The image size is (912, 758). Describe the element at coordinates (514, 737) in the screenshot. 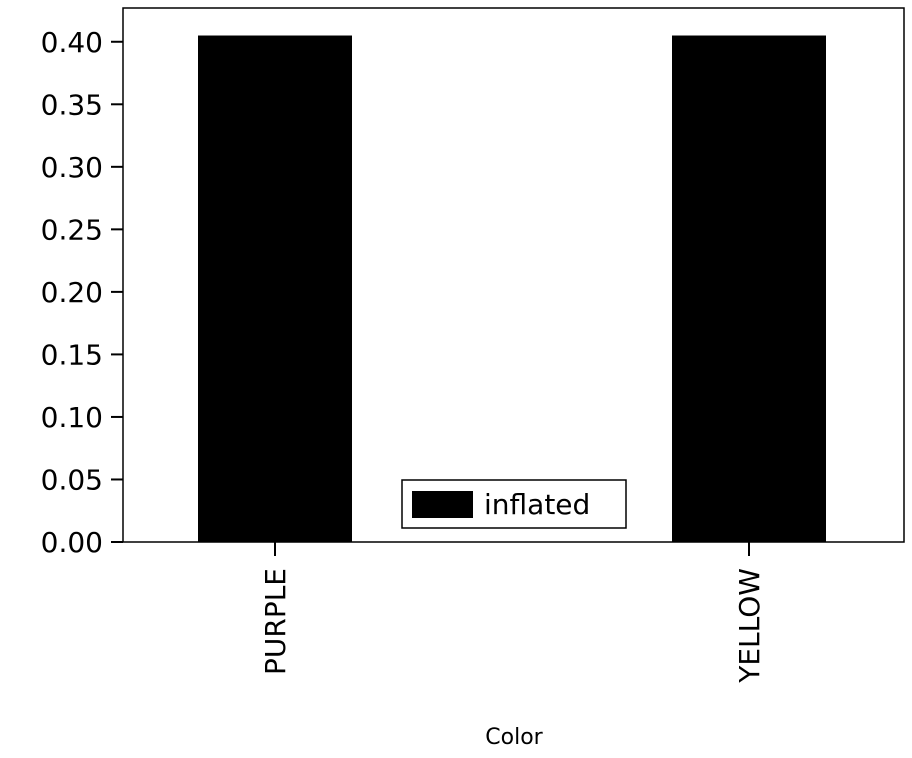

I see `x-axis-title: Color` at that location.